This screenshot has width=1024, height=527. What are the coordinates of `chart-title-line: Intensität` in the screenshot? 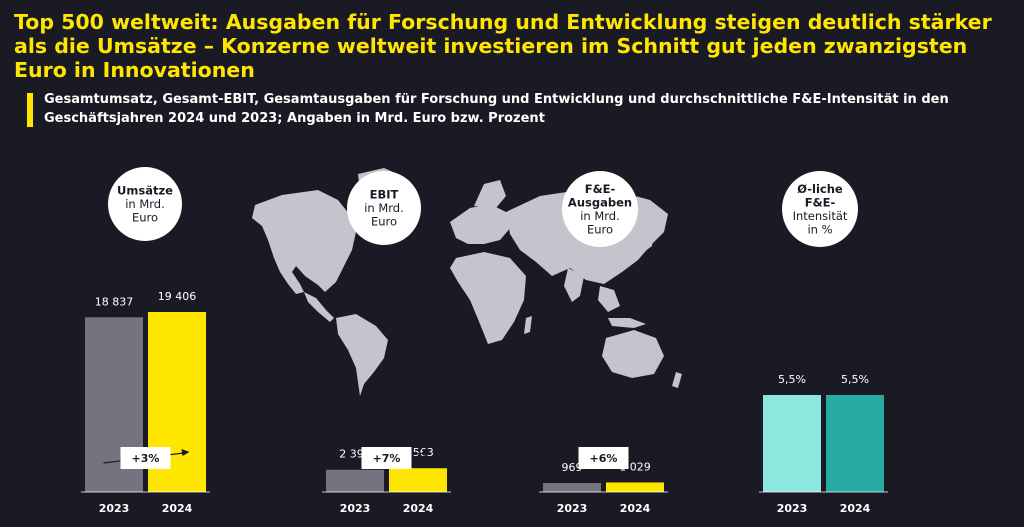 It's located at (820, 216).